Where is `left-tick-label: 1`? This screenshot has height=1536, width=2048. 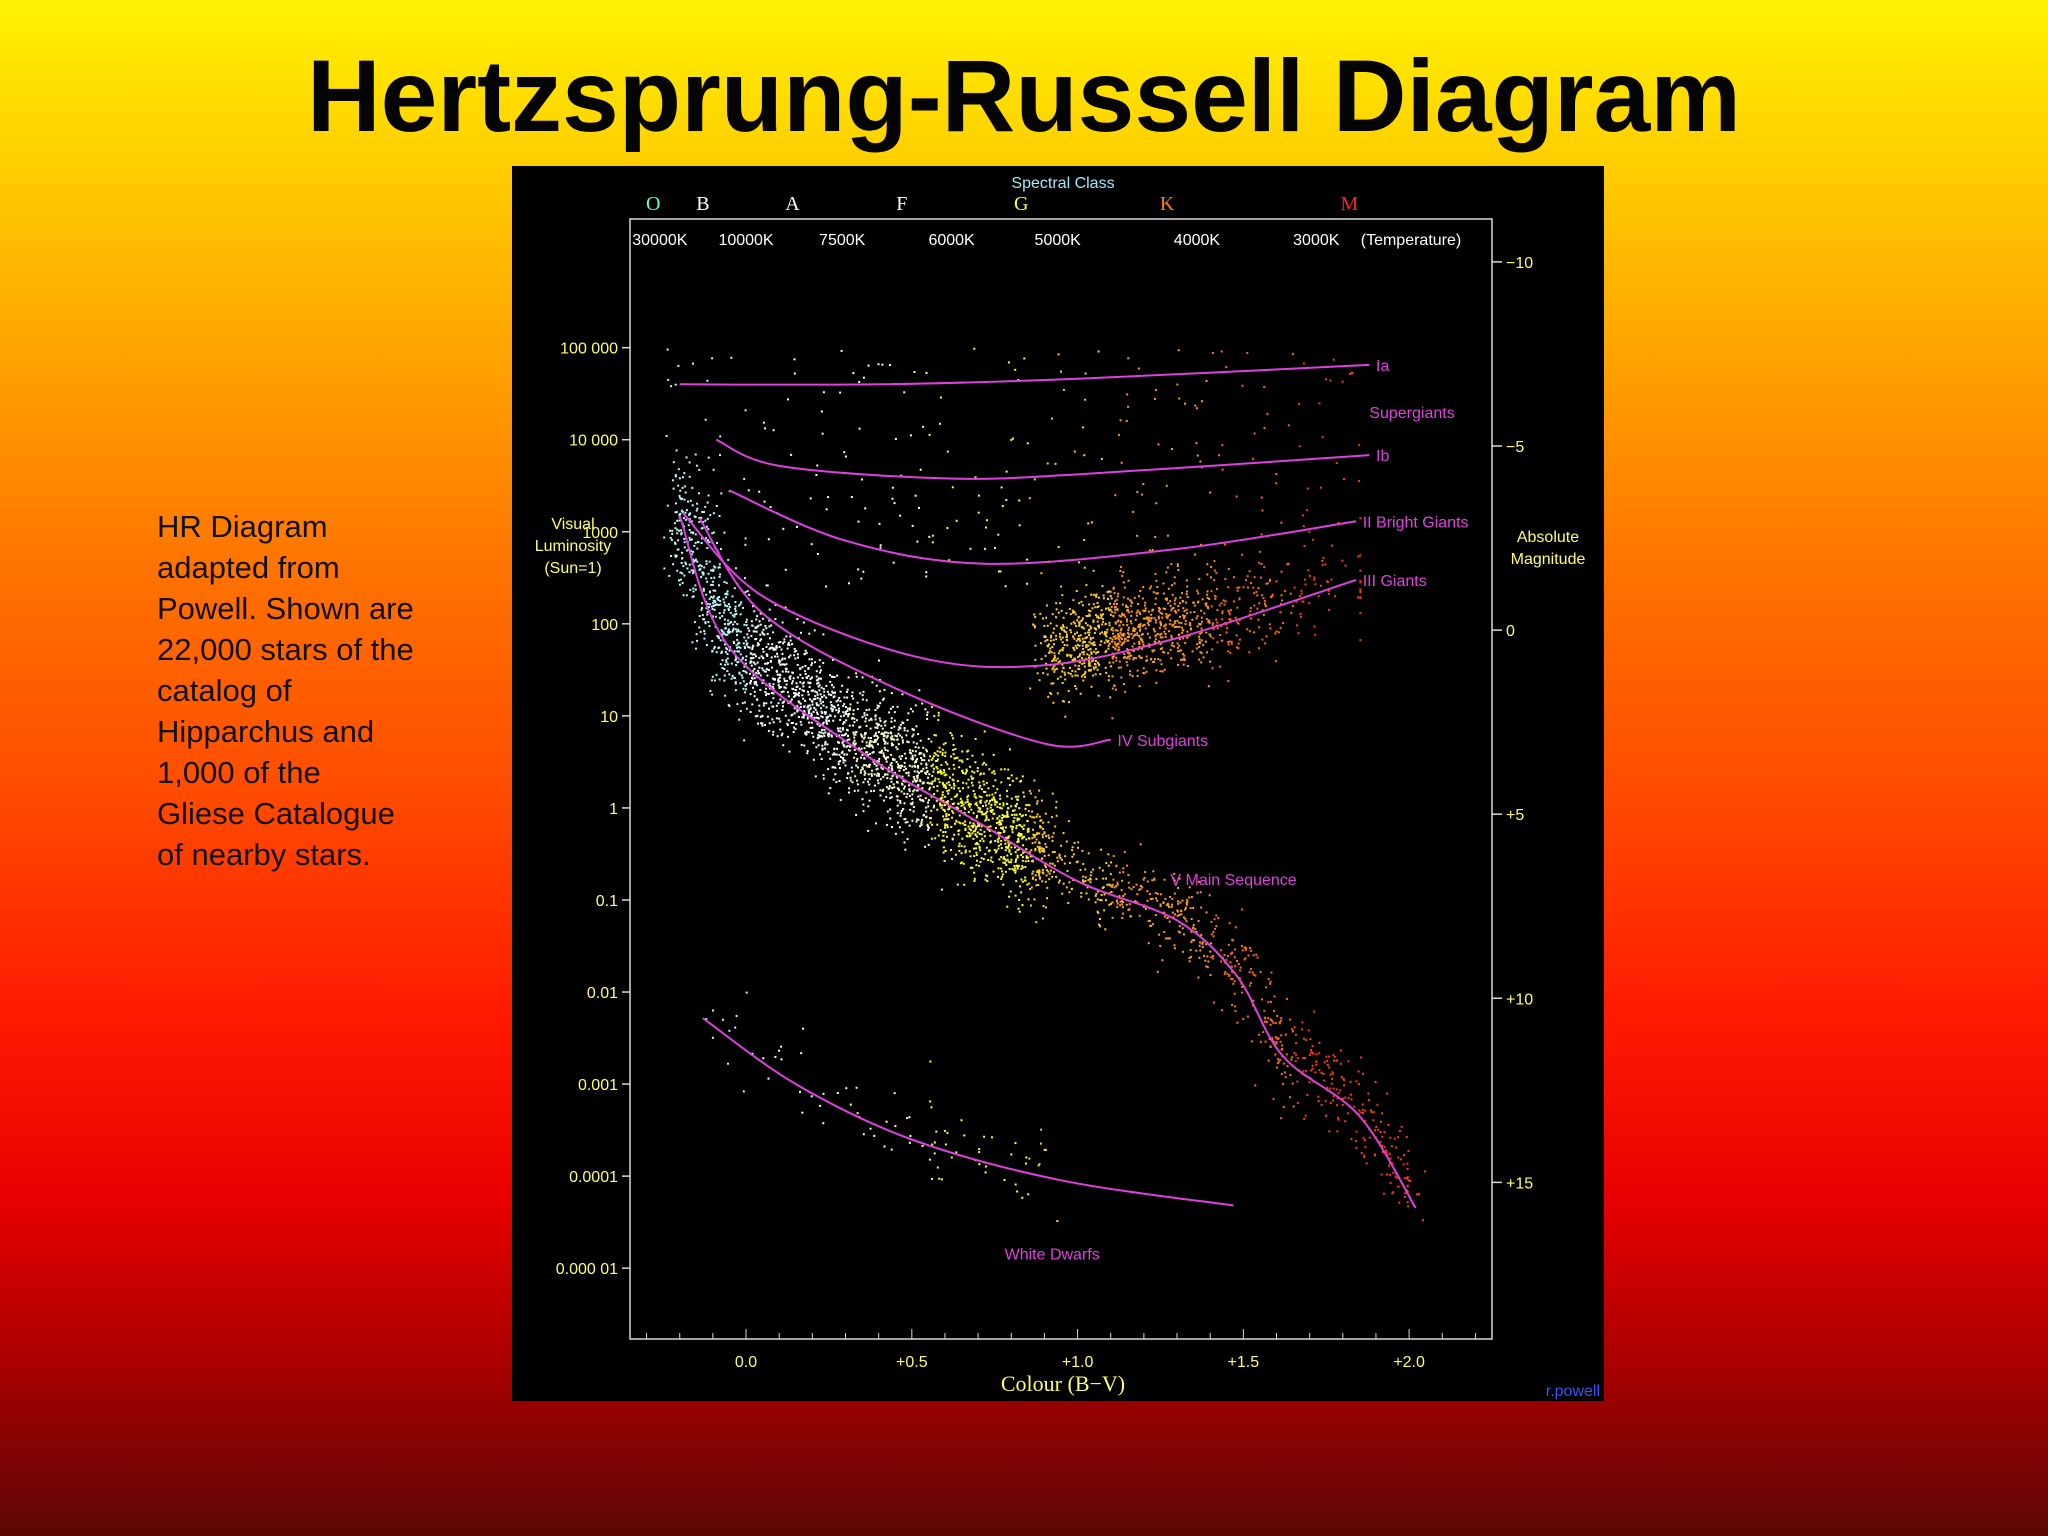 left-tick-label: 1 is located at coordinates (613, 809).